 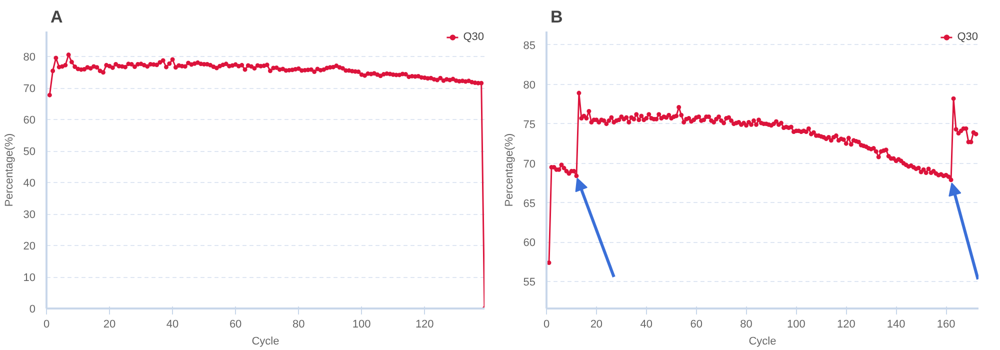 What do you see at coordinates (29, 278) in the screenshot?
I see `y-tick-label: 10` at bounding box center [29, 278].